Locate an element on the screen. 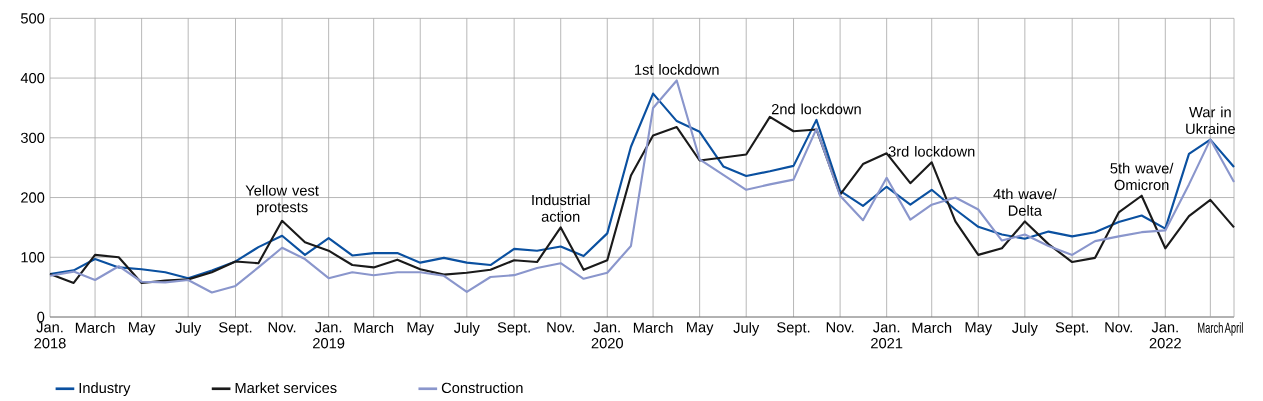  annotation: Yellow vest protests is located at coordinates (282, 200).